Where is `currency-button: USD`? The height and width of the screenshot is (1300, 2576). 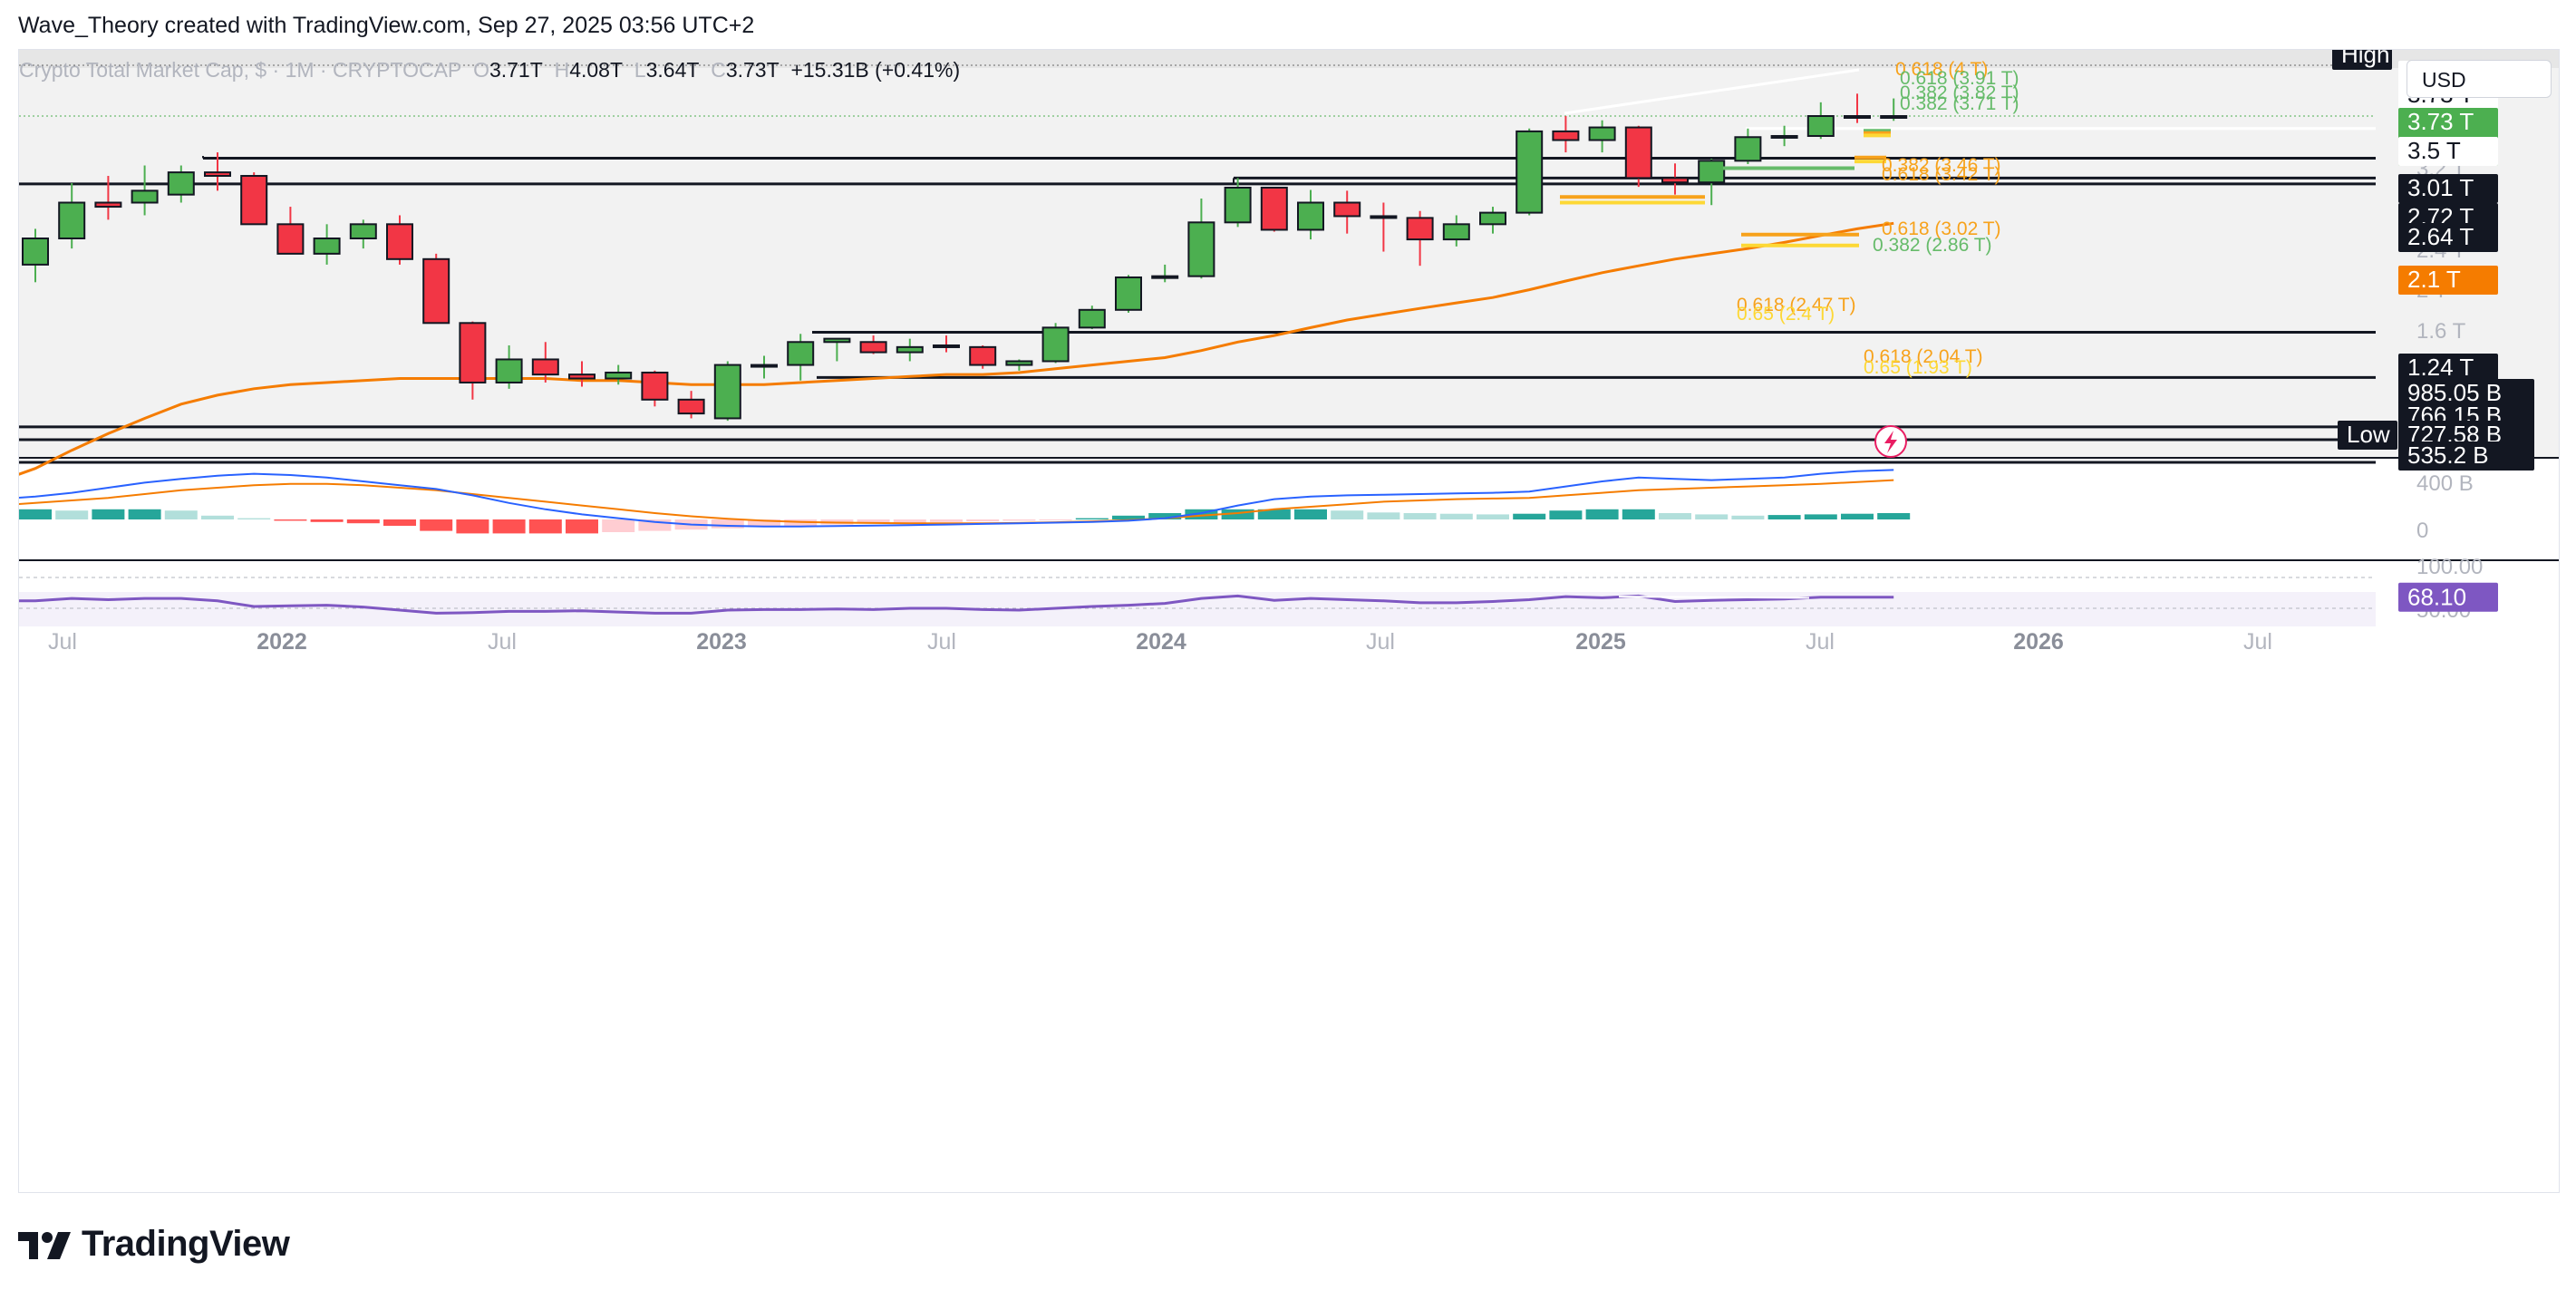 currency-button: USD is located at coordinates (2479, 79).